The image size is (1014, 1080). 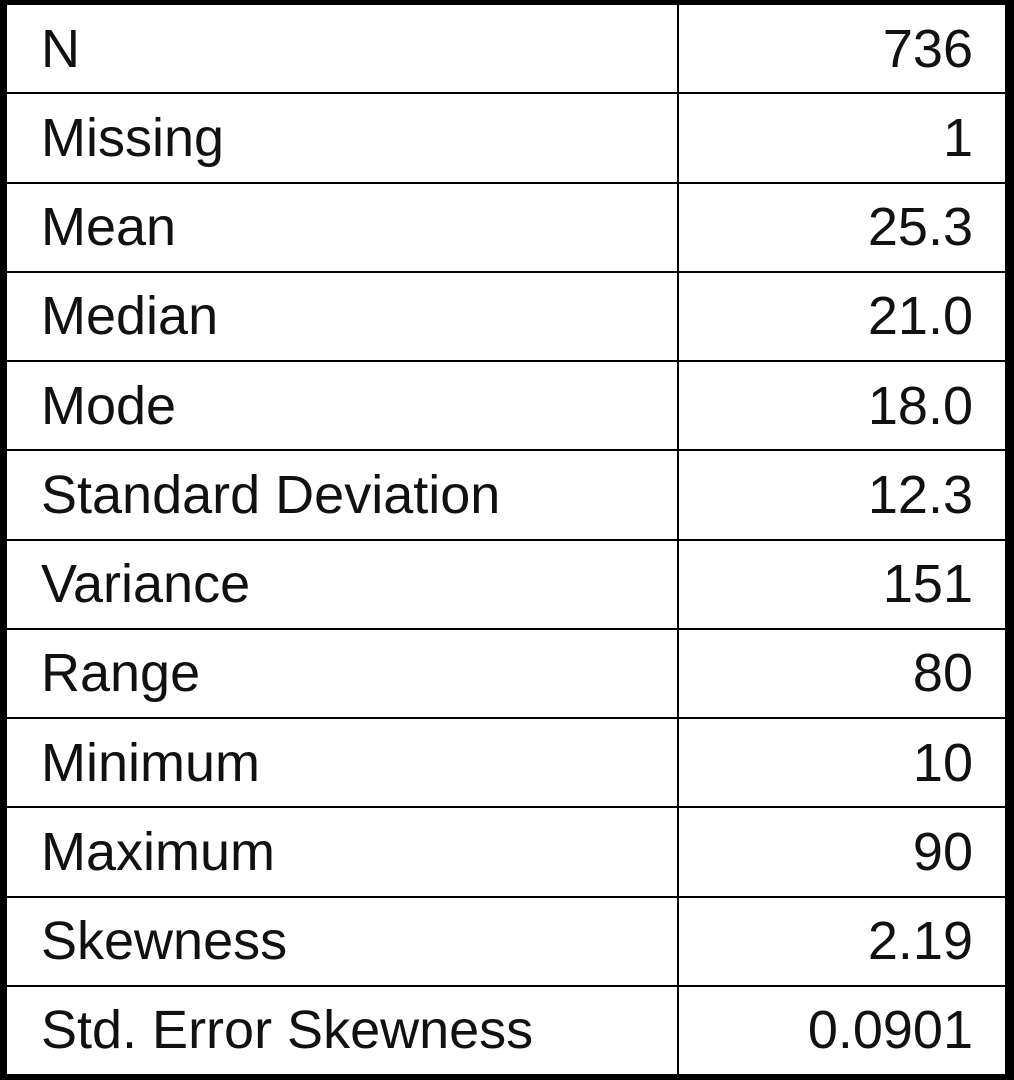 What do you see at coordinates (342, 1030) in the screenshot?
I see `stat-label: Std. Error Skewness` at bounding box center [342, 1030].